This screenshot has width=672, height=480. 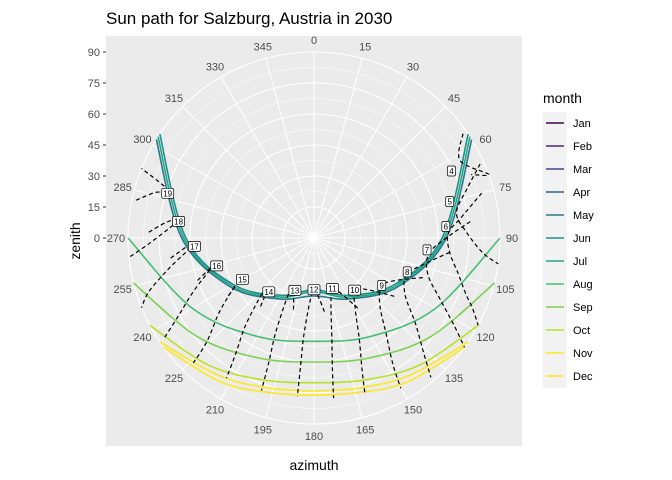 What do you see at coordinates (582, 239) in the screenshot?
I see `legend-label: Jun` at bounding box center [582, 239].